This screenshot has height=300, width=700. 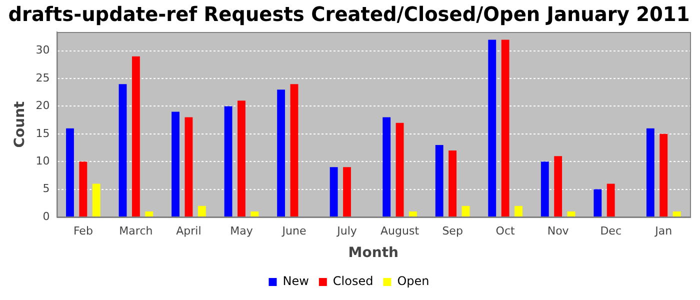 I want to click on x-tick-label: May, so click(x=242, y=231).